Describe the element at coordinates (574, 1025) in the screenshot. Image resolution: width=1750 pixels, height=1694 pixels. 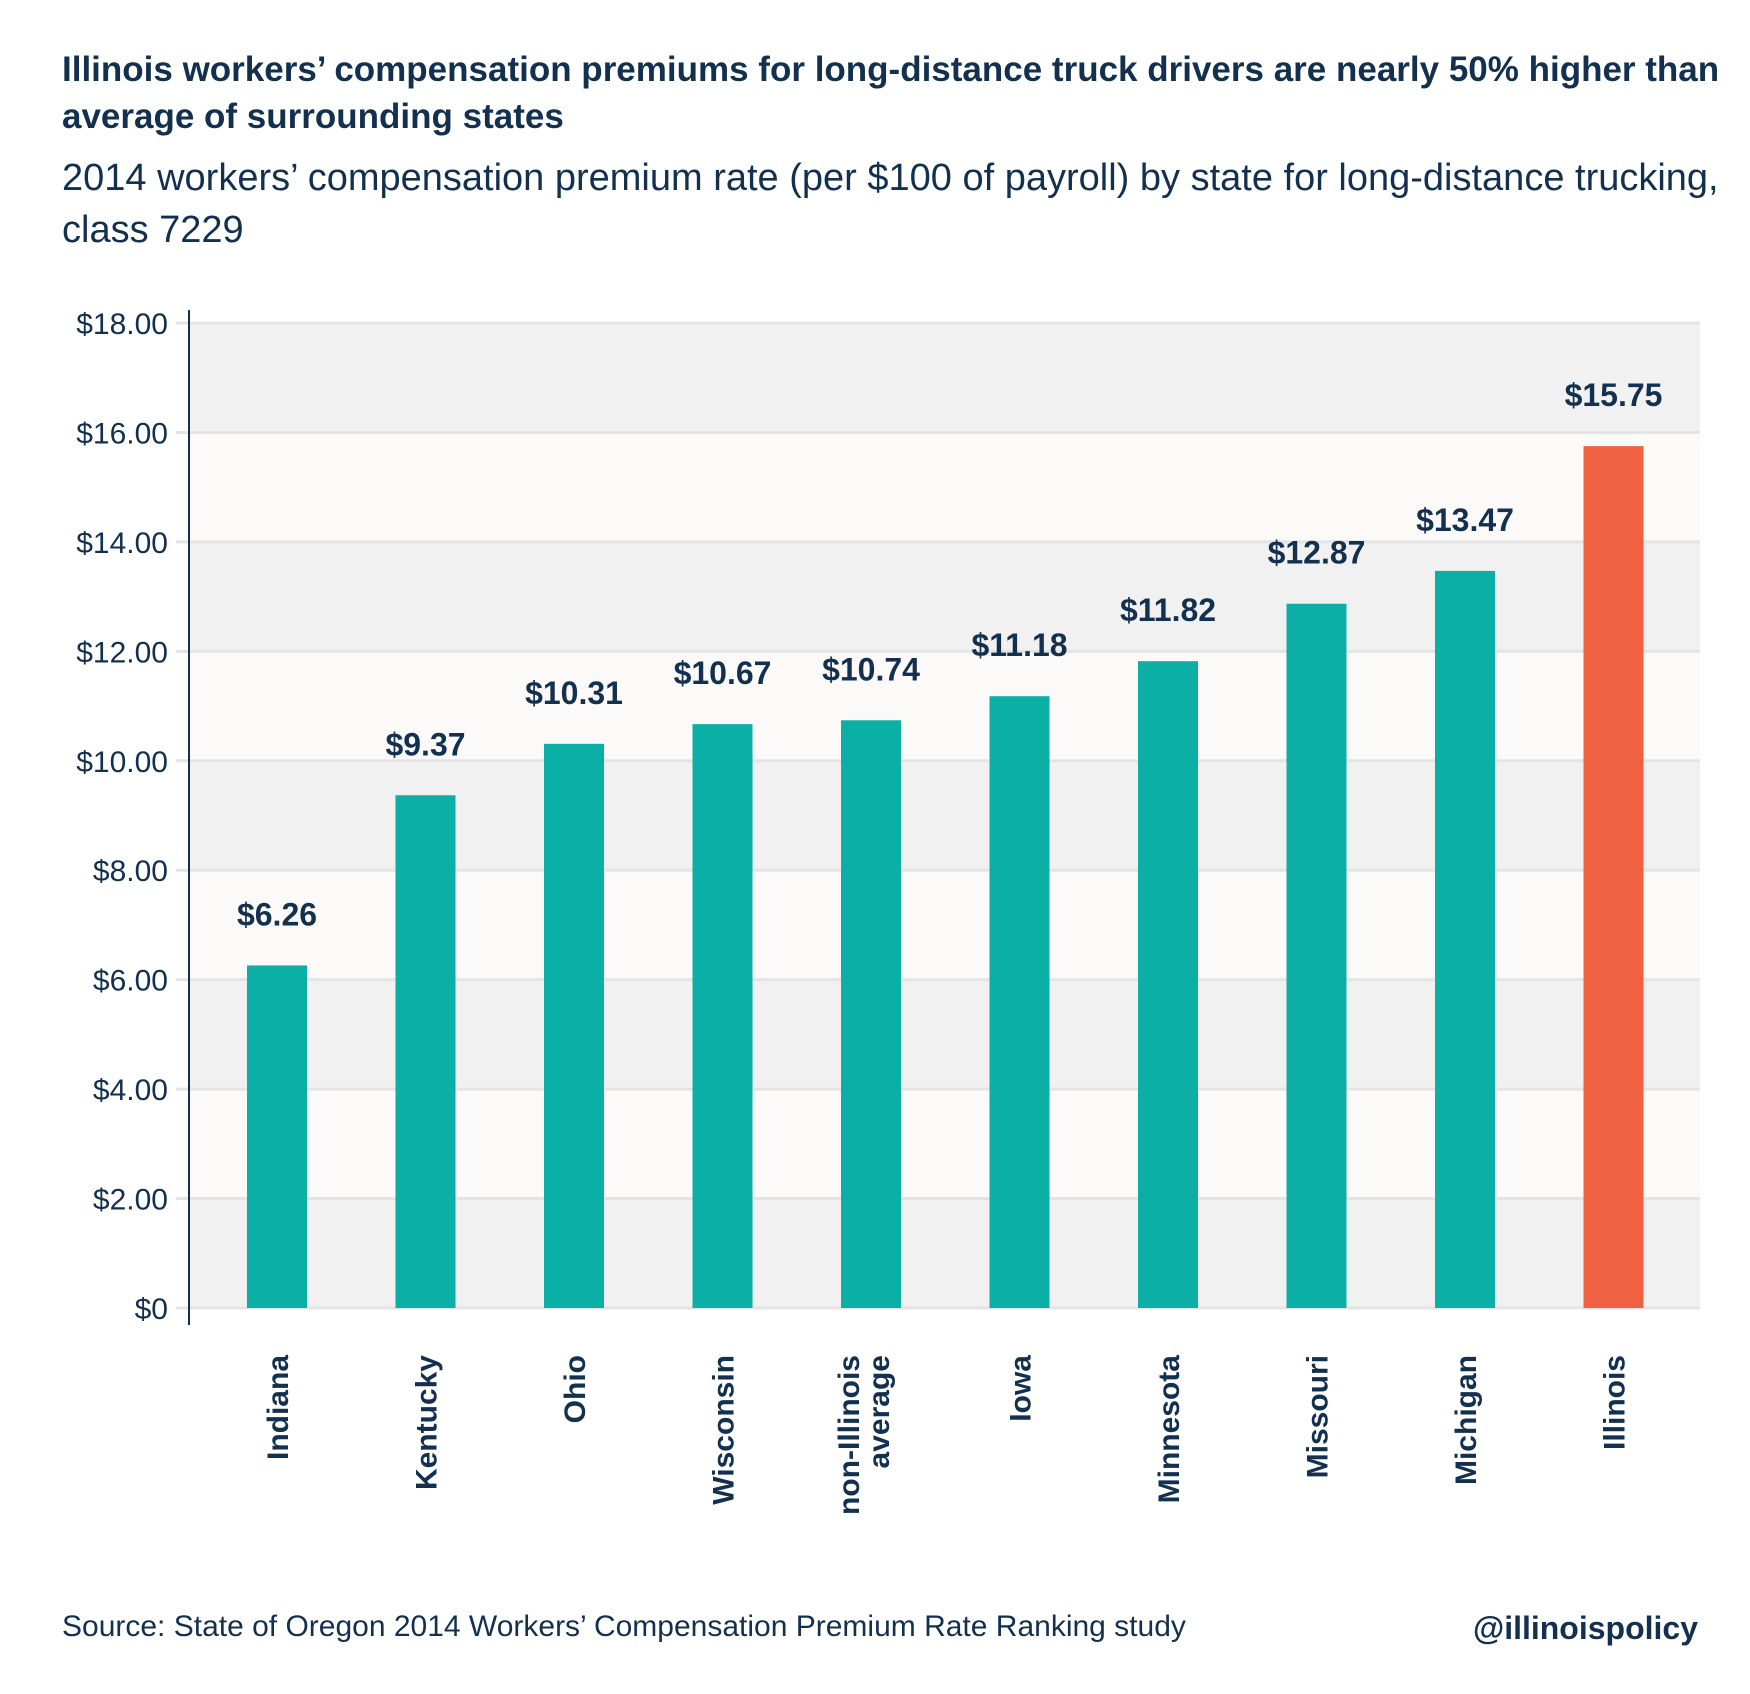
I see `bar-ohio` at that location.